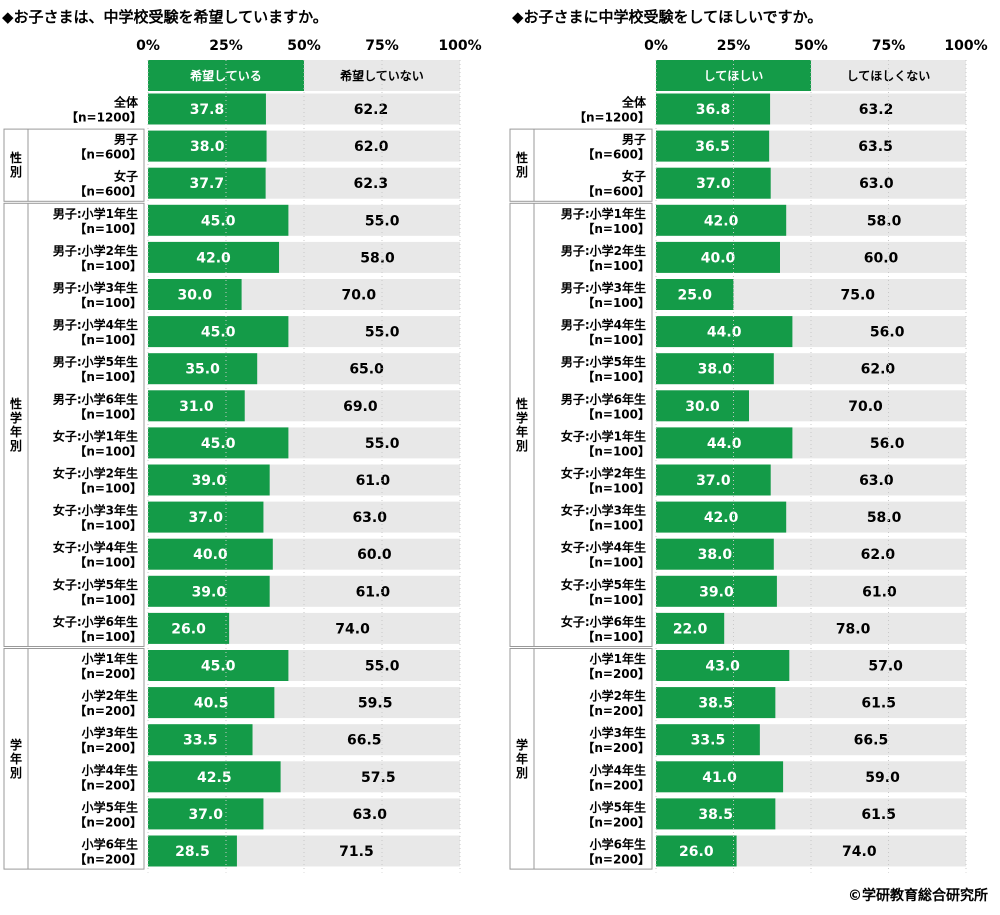  Describe the element at coordinates (724, 333) in the screenshot. I see `value-label-positive: 44.0` at that location.